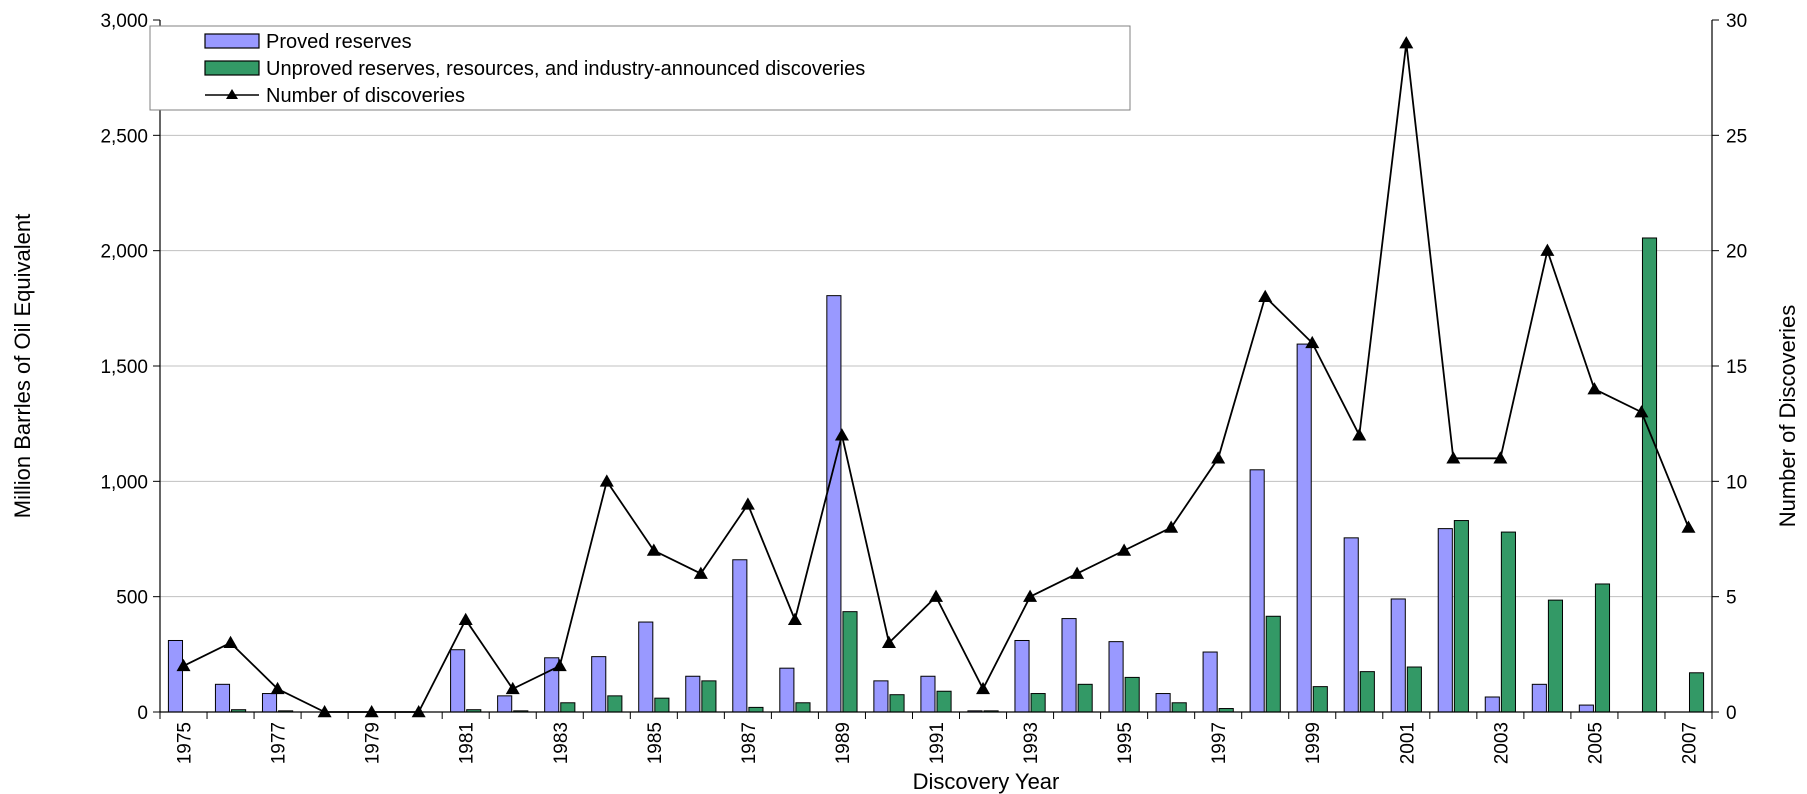 This screenshot has height=794, width=1807. What do you see at coordinates (1461, 616) in the screenshot?
I see `bar-unproved-2002` at bounding box center [1461, 616].